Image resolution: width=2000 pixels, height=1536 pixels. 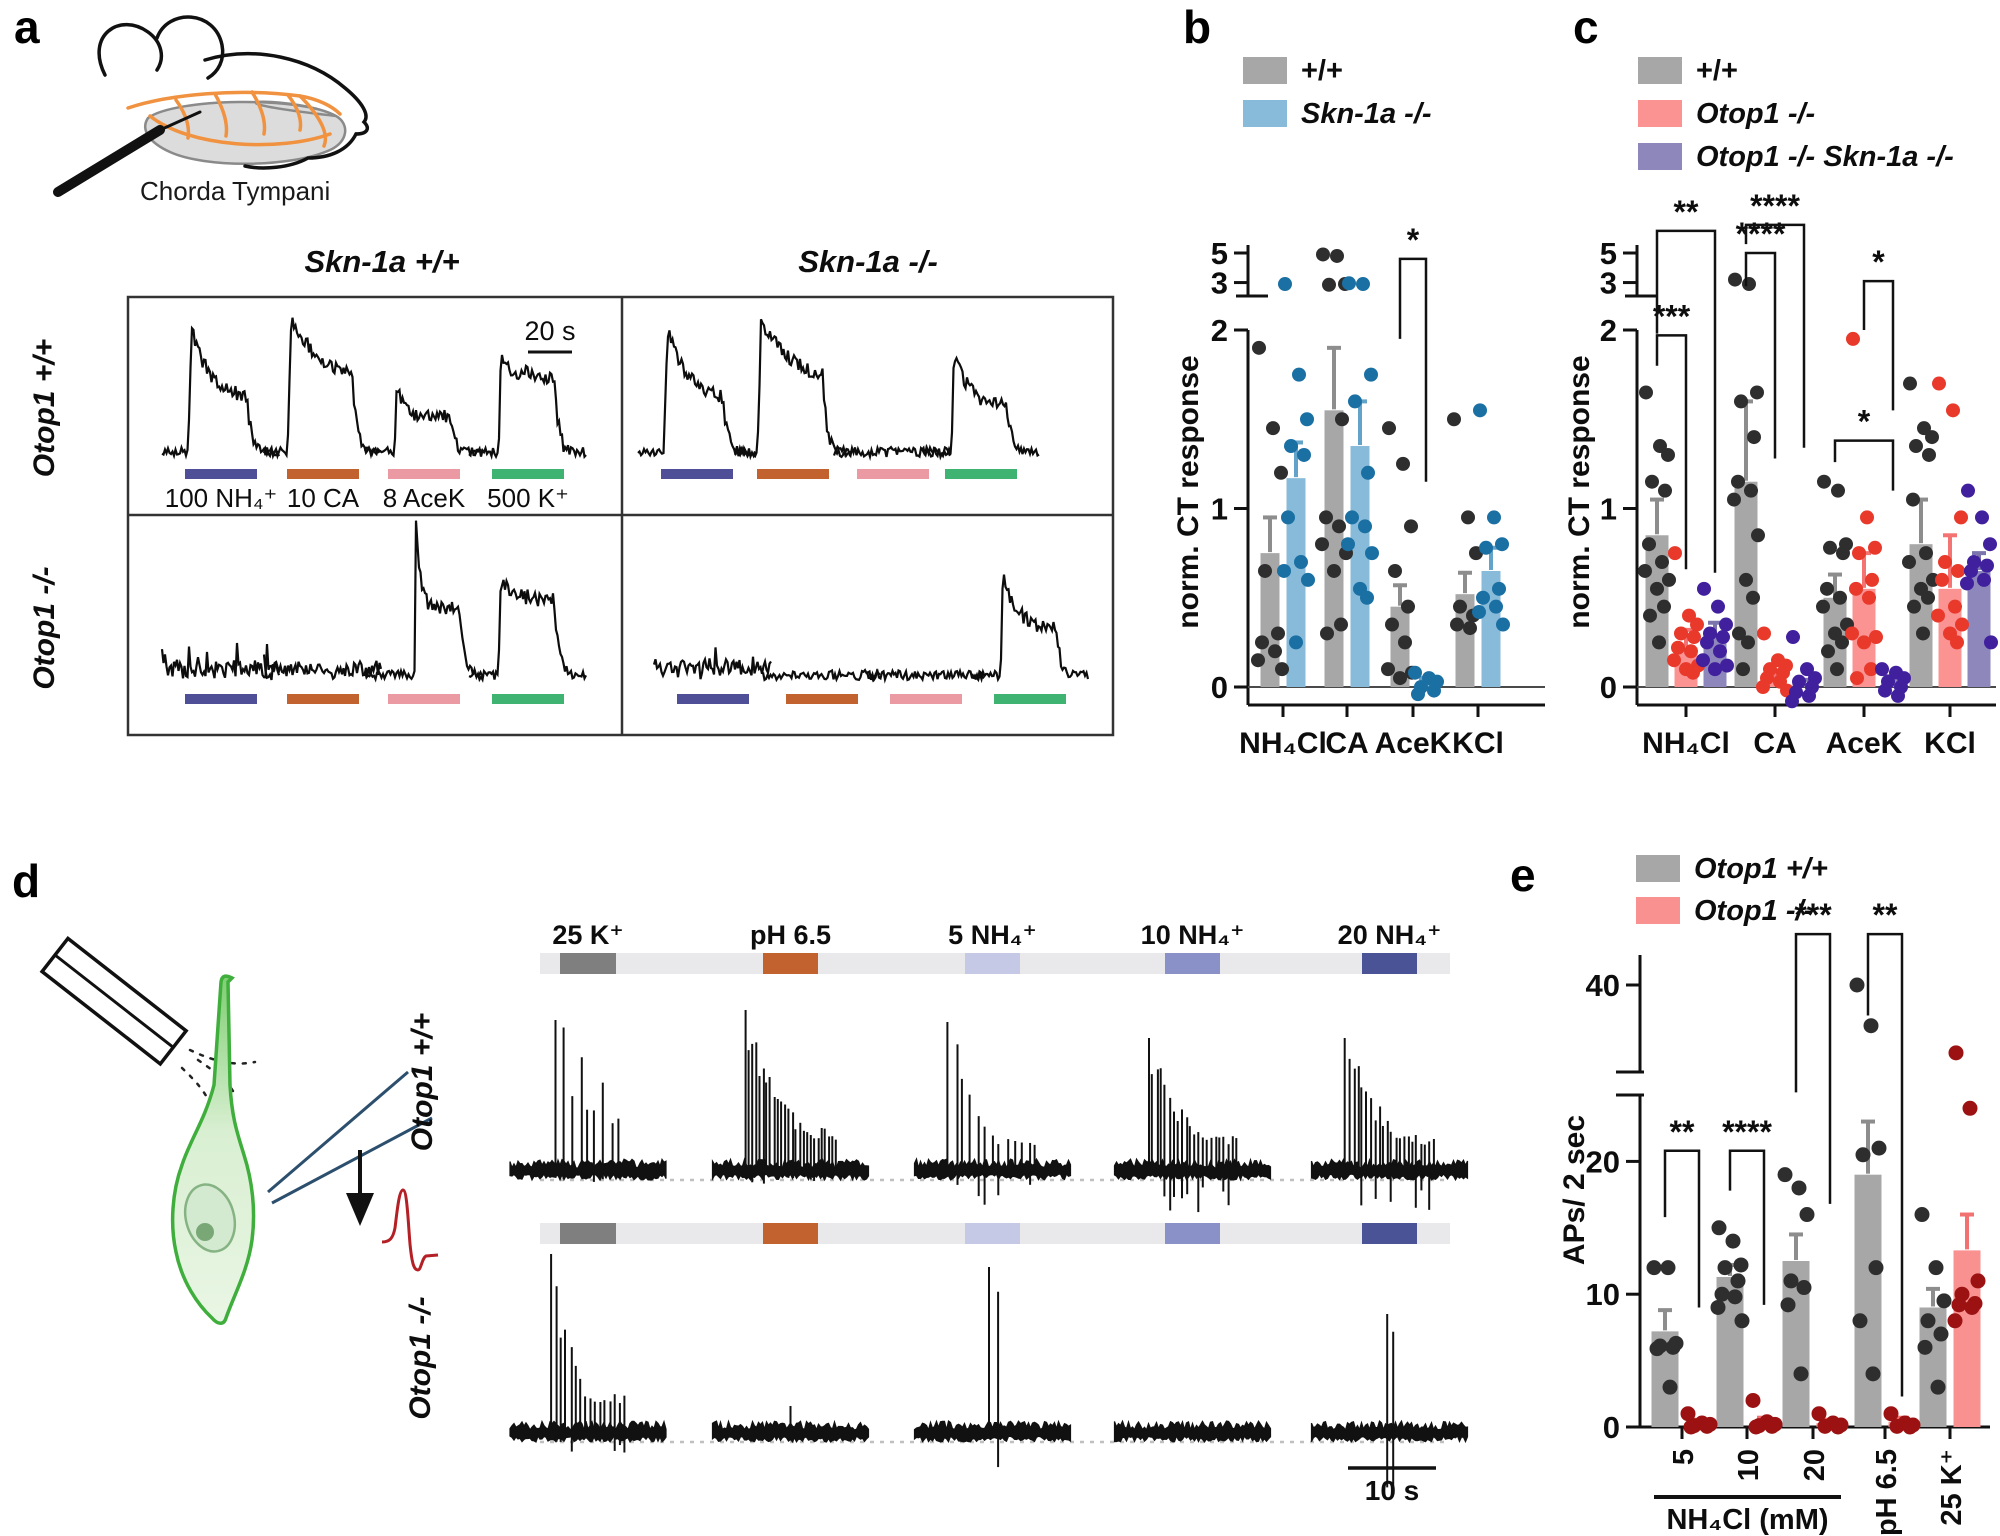 I want to click on d-stimulus-label: 5 NH₄⁺, so click(x=992, y=935).